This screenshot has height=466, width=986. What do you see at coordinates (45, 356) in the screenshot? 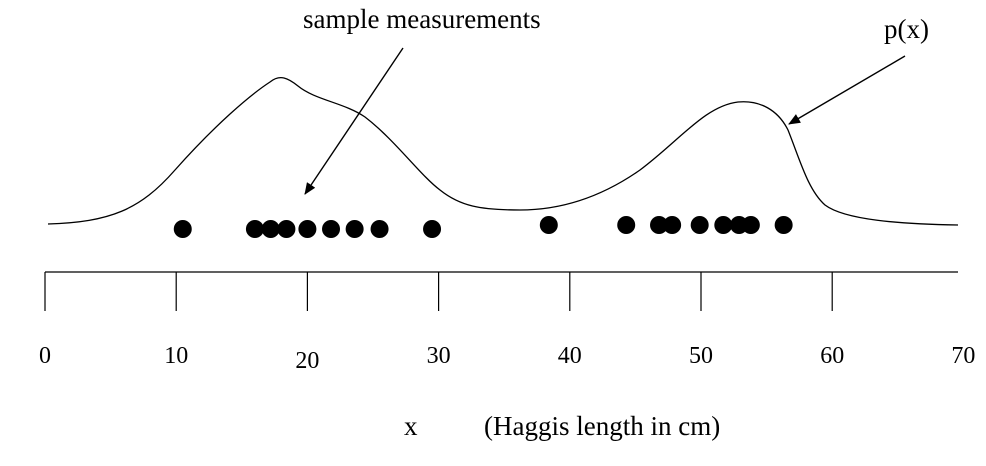
I see `x-tick-label: 0` at bounding box center [45, 356].